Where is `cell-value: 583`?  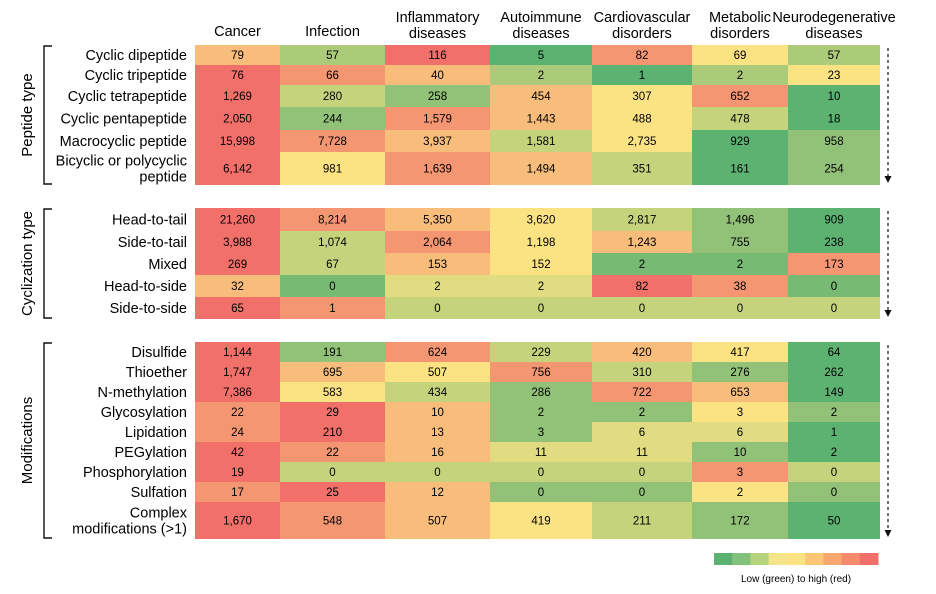 cell-value: 583 is located at coordinates (332, 393).